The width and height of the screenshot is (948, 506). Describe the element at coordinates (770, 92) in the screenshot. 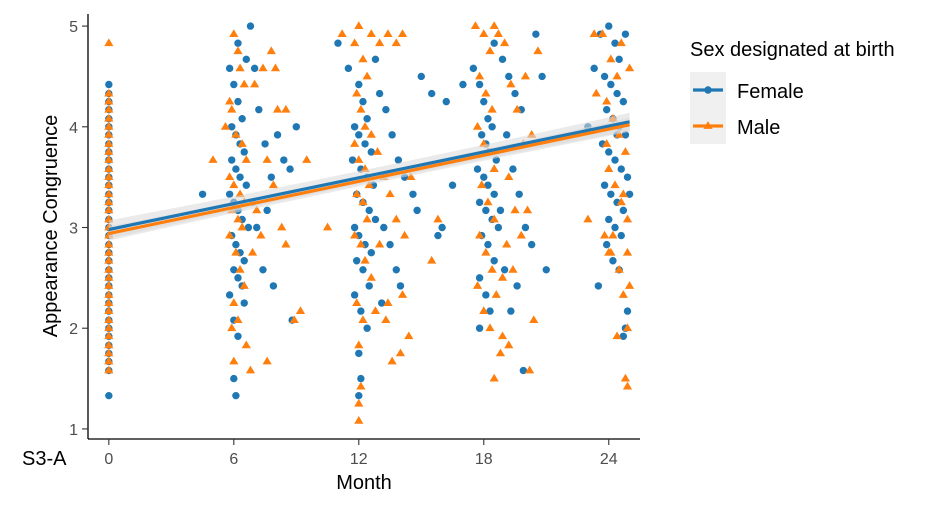

I see `legend-label-female: Female` at that location.